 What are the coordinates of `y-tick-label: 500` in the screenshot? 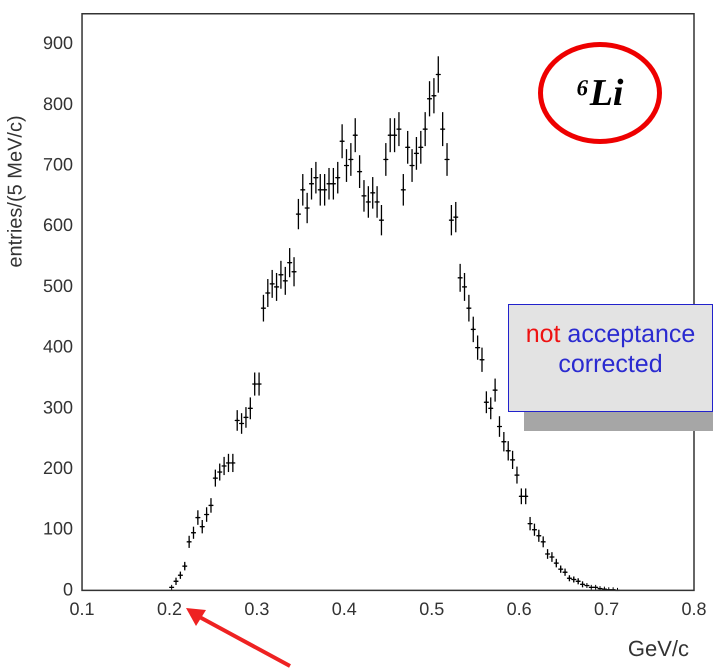 It's located at (58, 286).